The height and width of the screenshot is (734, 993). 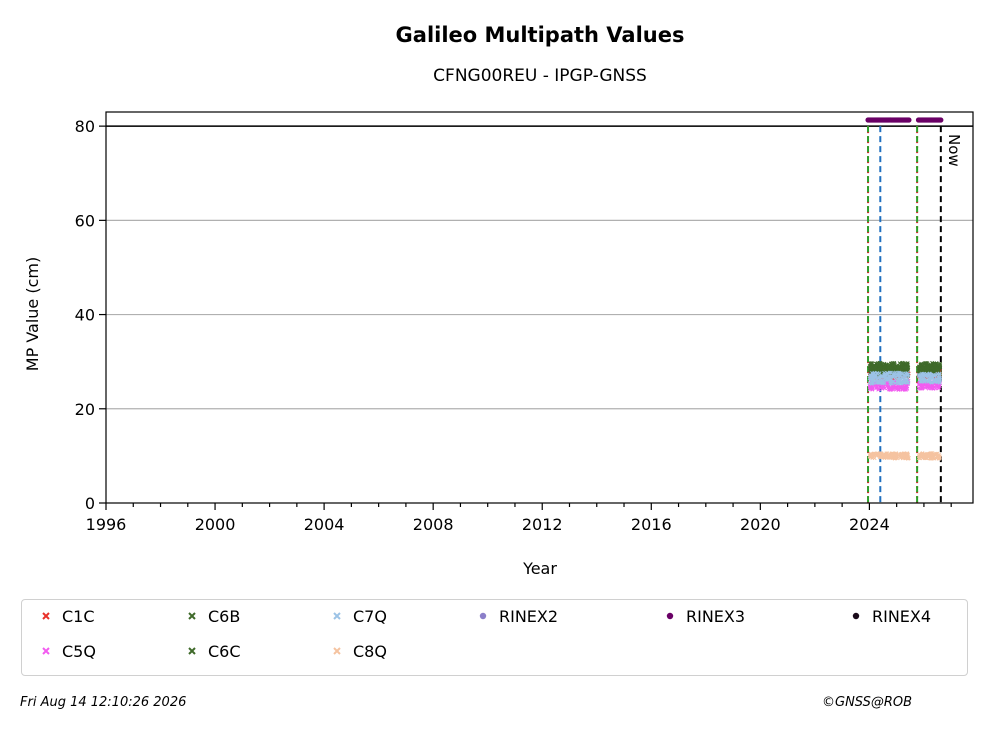 What do you see at coordinates (32, 314) in the screenshot?
I see `y-axis-label: MP Value (cm)` at bounding box center [32, 314].